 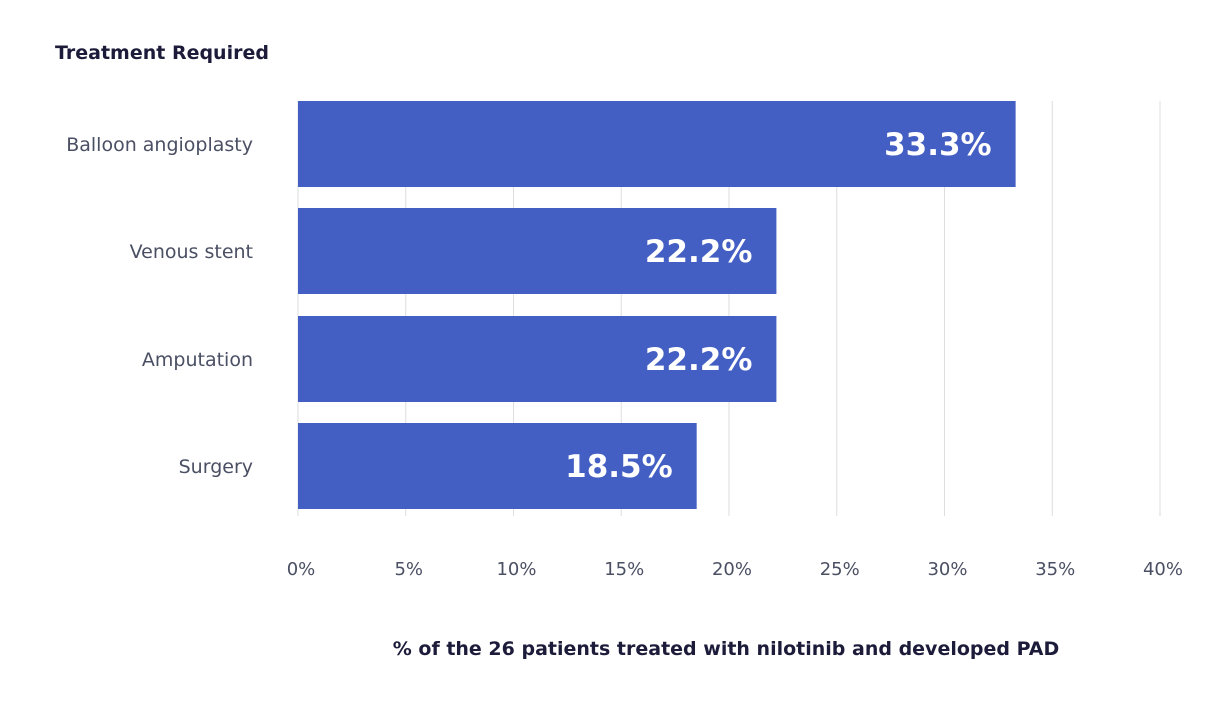 I want to click on x-tick-label: 0%, so click(x=301, y=569).